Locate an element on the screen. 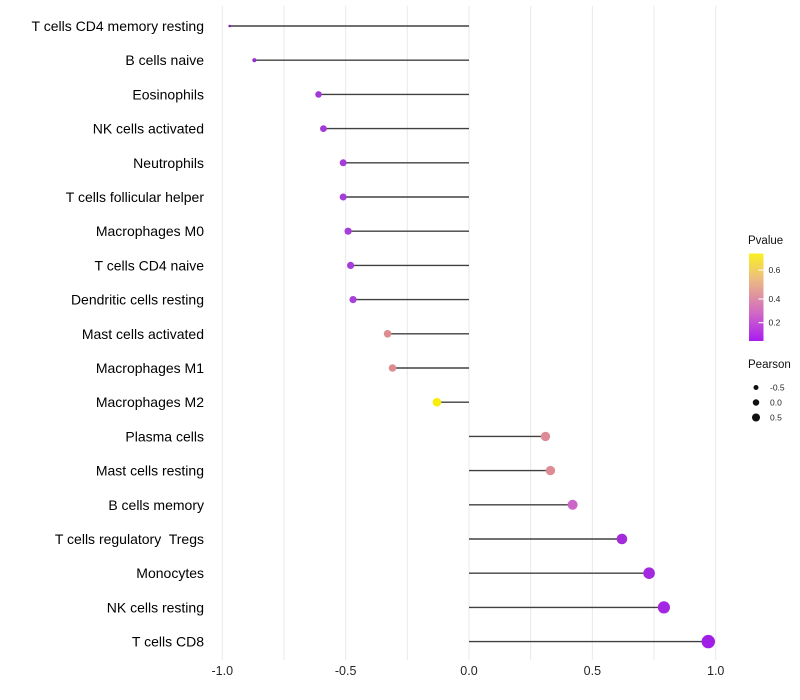 This screenshot has width=800, height=700. colorbar-tick-label: 0.6 is located at coordinates (775, 270).